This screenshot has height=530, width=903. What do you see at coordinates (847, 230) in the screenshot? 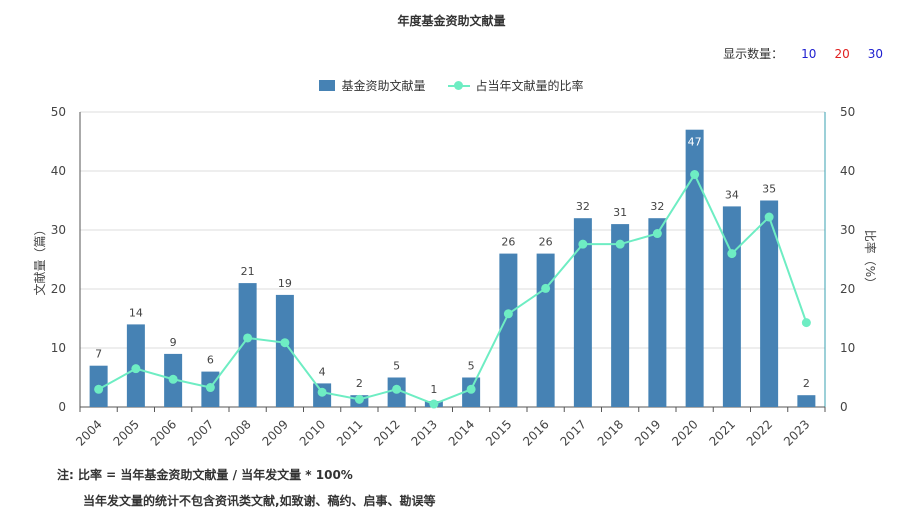
I see `y-right-tick-label: 30` at bounding box center [847, 230].